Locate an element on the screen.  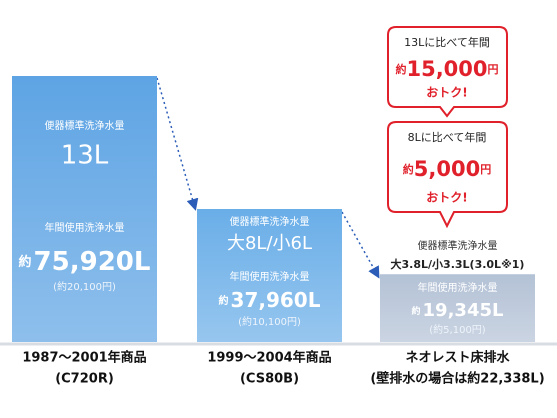
flush-volume: 大3.8L/小3.3L(3.0L※1) is located at coordinates (458, 264).